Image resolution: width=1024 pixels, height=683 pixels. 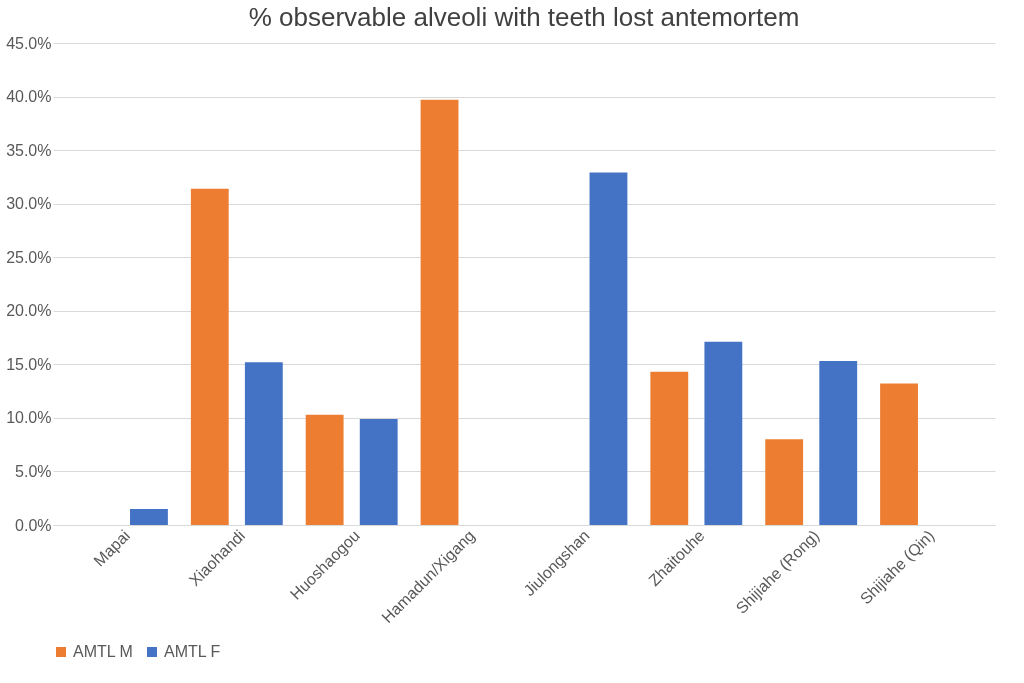 What do you see at coordinates (524, 17) in the screenshot?
I see `chart-title: % observable alveoli with teeth lost antemortem` at bounding box center [524, 17].